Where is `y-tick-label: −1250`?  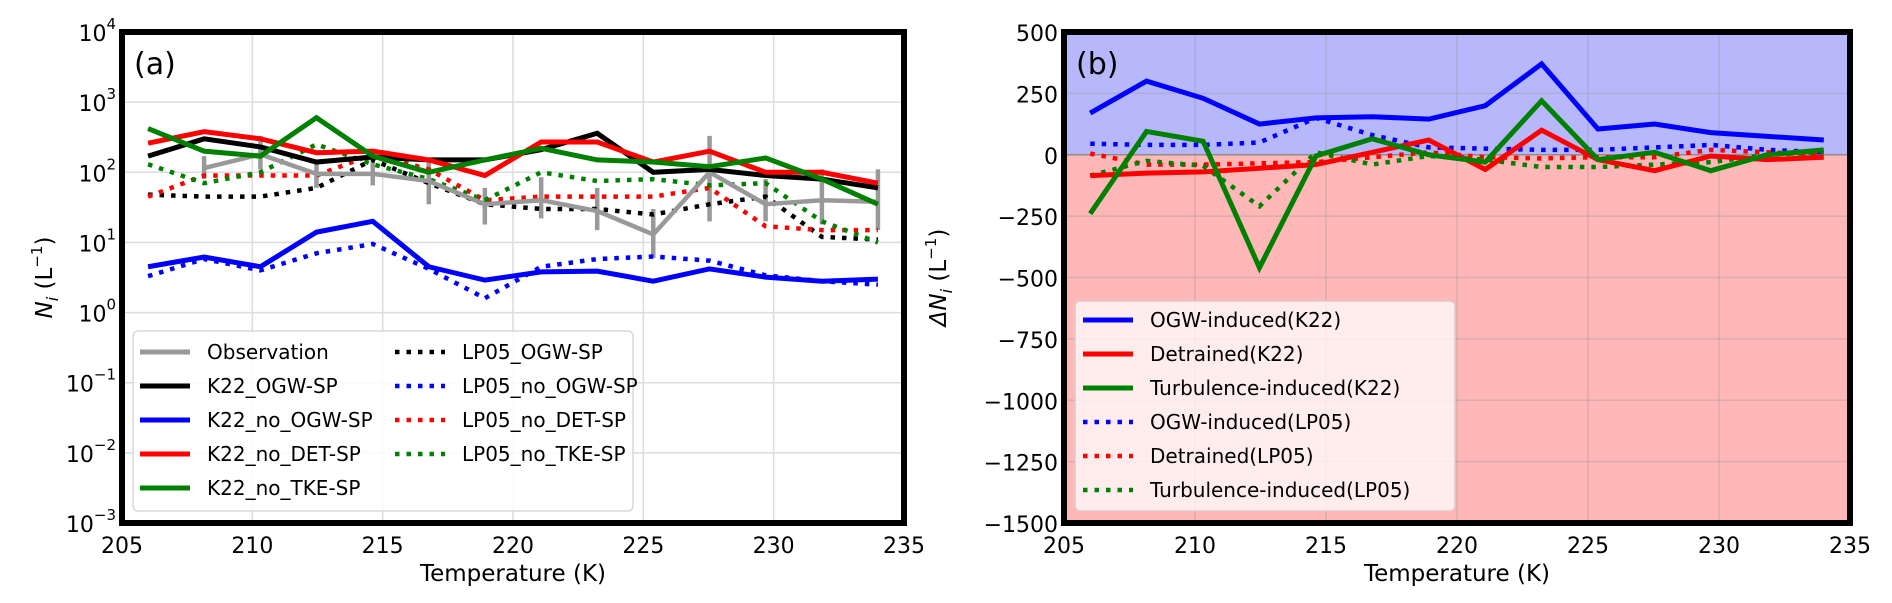 y-tick-label: −1250 is located at coordinates (1021, 464).